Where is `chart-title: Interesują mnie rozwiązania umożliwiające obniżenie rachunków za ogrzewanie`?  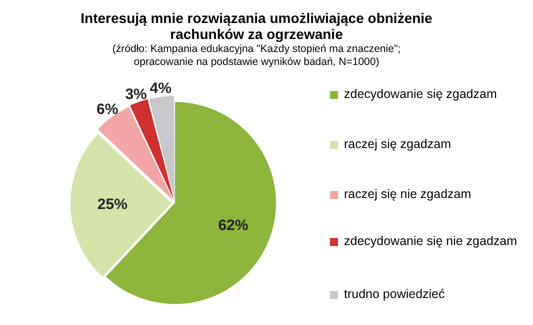 chart-title: Interesują mnie rozwiązania umożliwiające obniżenie rachunków za ogrzewanie is located at coordinates (257, 26).